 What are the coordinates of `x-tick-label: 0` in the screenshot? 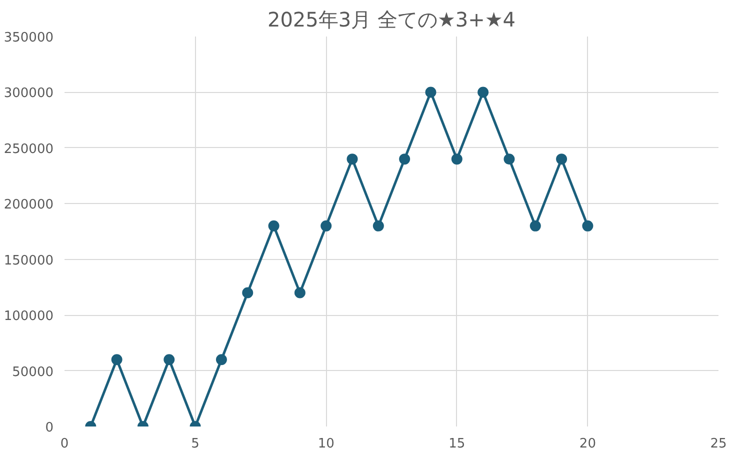 It's located at (64, 444).